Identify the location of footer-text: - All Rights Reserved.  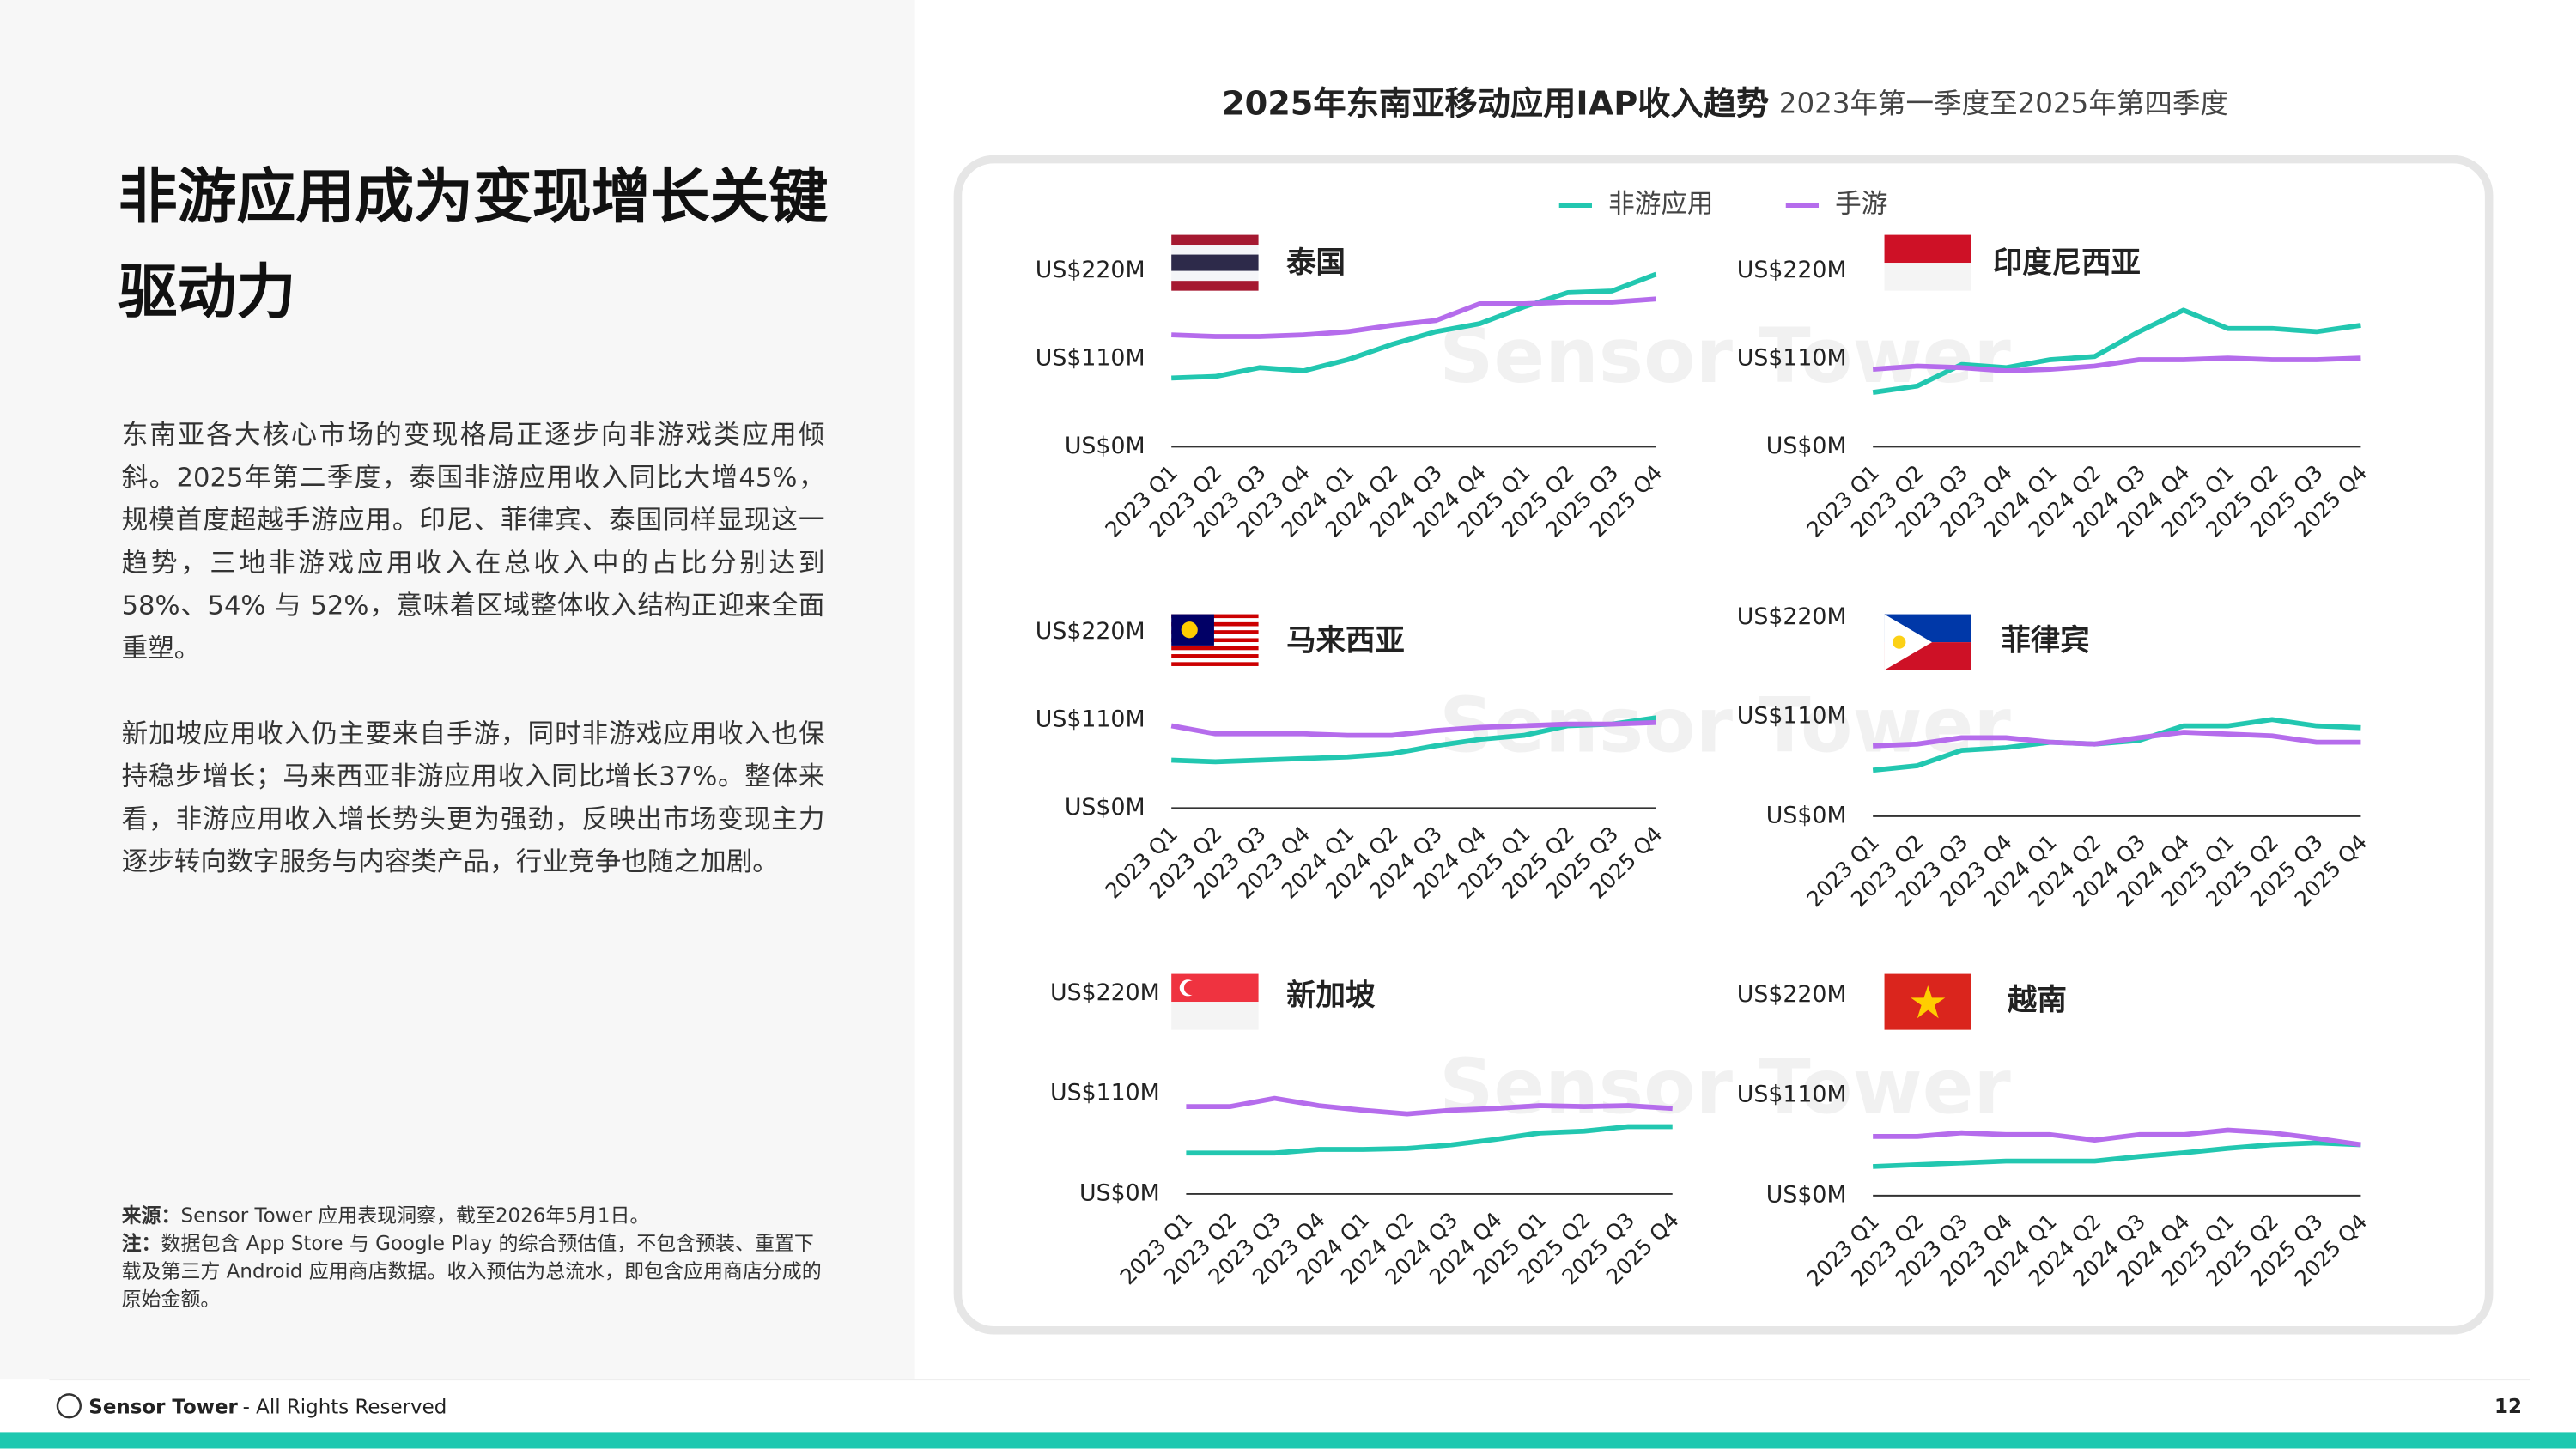
(345, 1407).